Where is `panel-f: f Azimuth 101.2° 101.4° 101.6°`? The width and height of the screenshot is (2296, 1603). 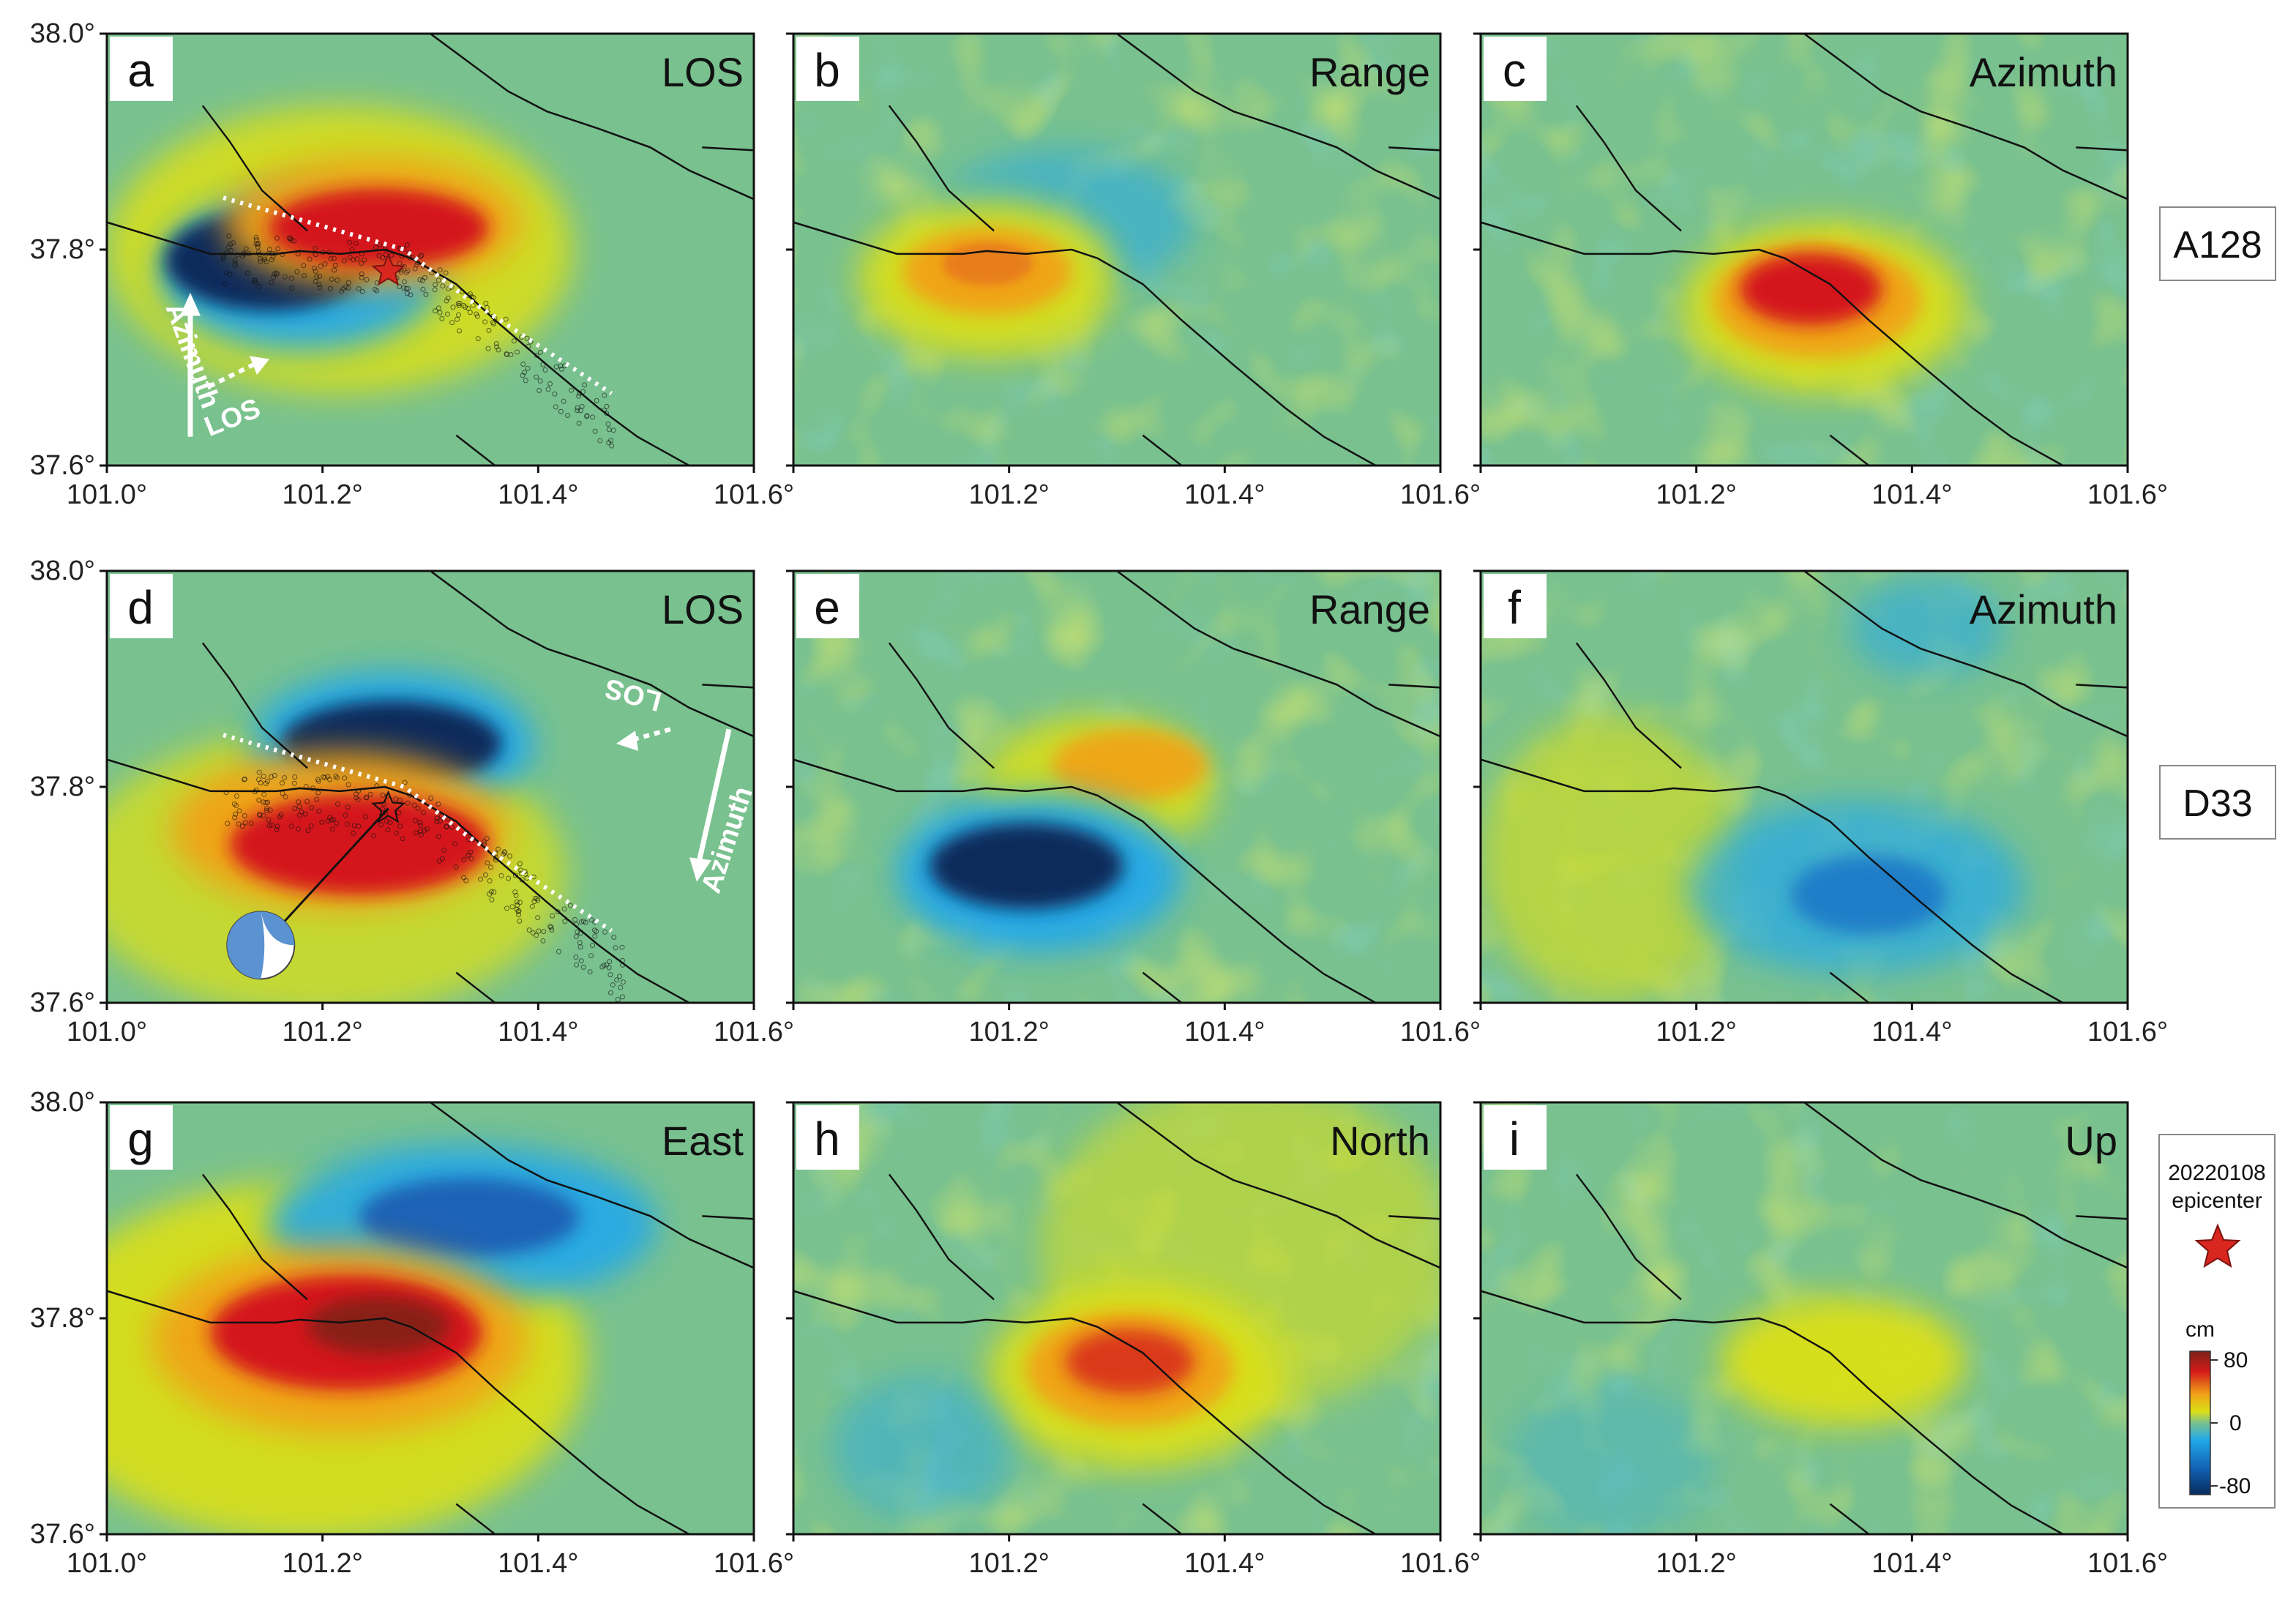
panel-f: f Azimuth 101.2° 101.4° 101.6° is located at coordinates (1820, 808).